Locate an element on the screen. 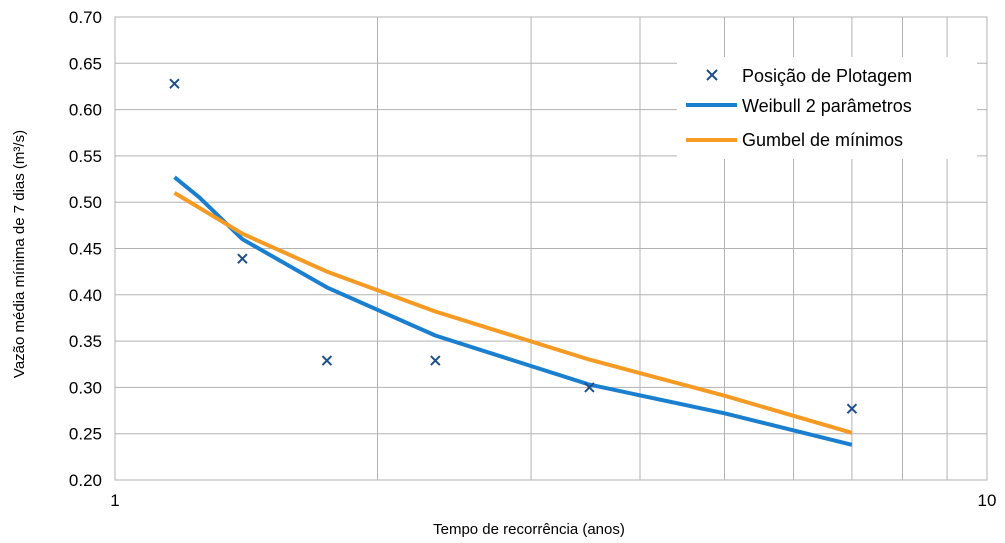 This screenshot has width=1005, height=543. y-axis-title: Vazão média mínima de 7 dias (m³/s) is located at coordinates (19, 254).